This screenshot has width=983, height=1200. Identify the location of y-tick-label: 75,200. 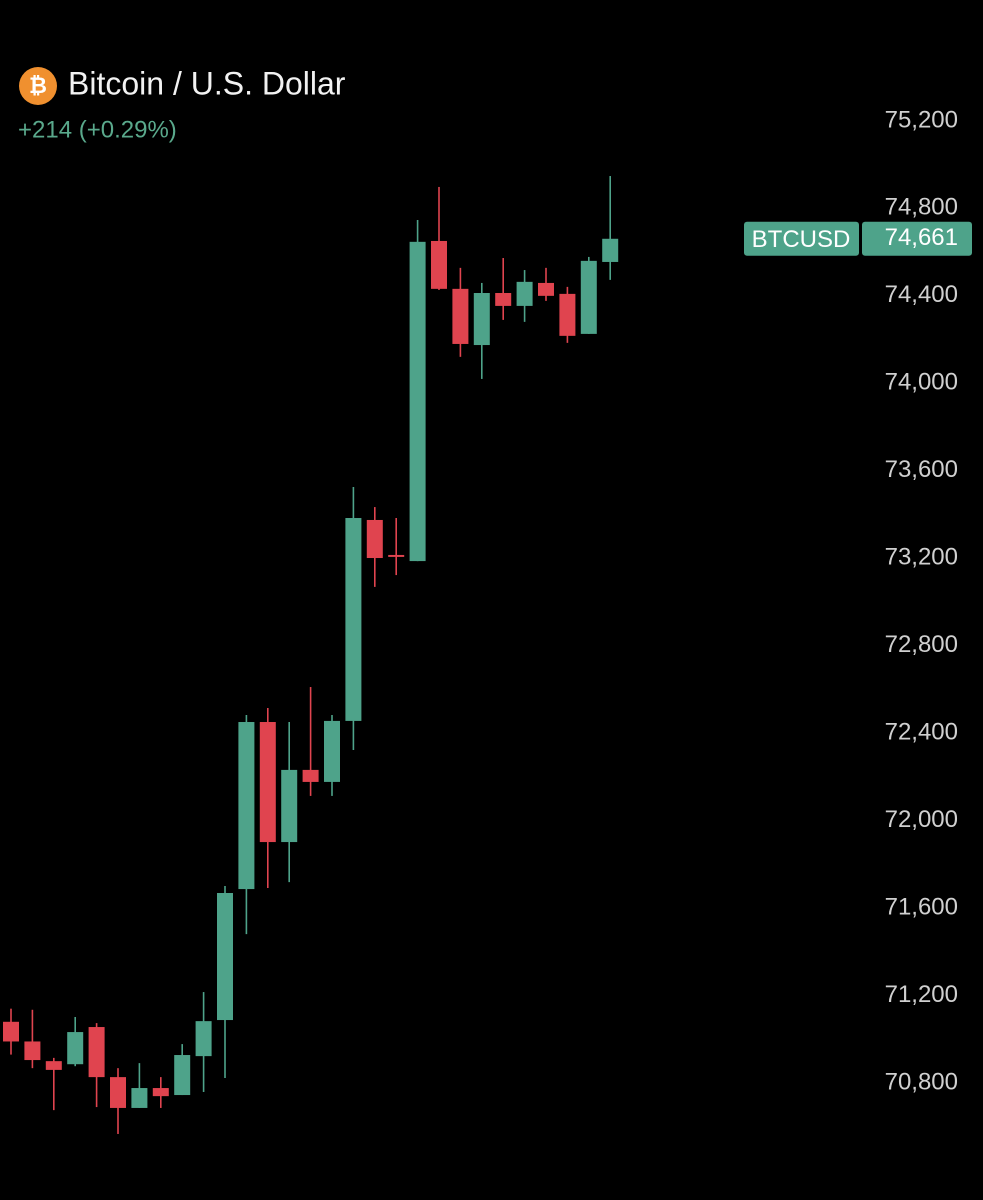
(921, 119).